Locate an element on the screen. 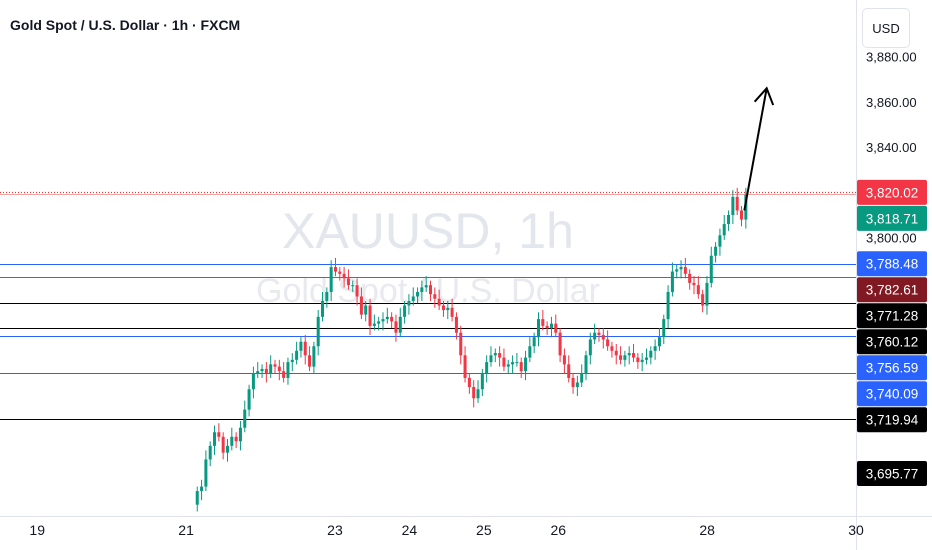 The image size is (932, 550). price-badge-label: 3,788.48 is located at coordinates (892, 264).